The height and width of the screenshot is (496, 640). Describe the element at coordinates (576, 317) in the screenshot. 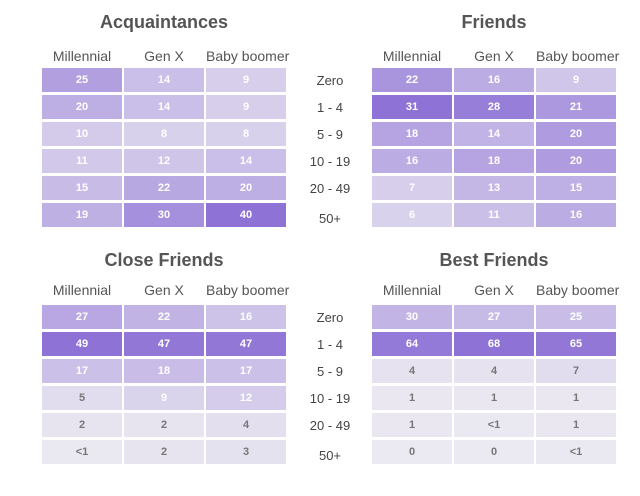

I see `best-friends-cell: 25` at that location.